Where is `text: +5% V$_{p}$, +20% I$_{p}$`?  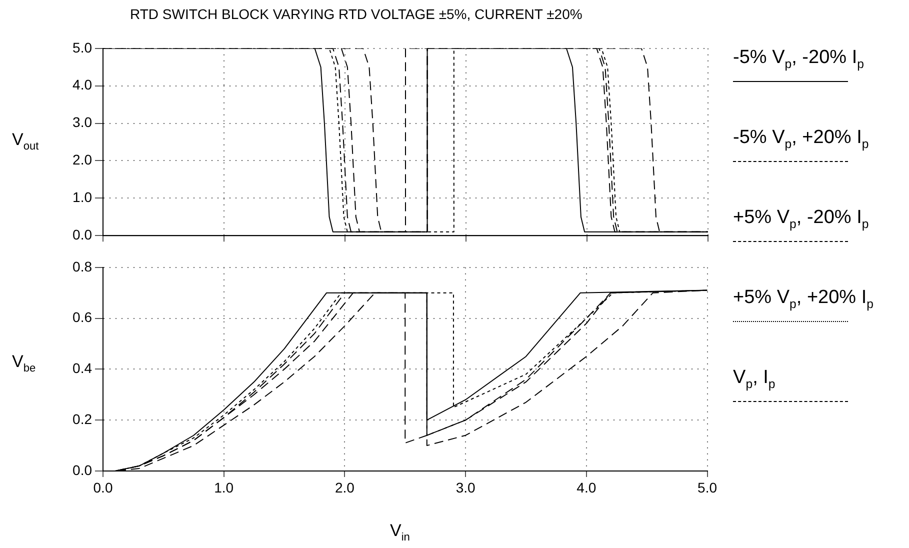
text: +5% V$_{p}$, +20% I$_{p}$ is located at coordinates (804, 299).